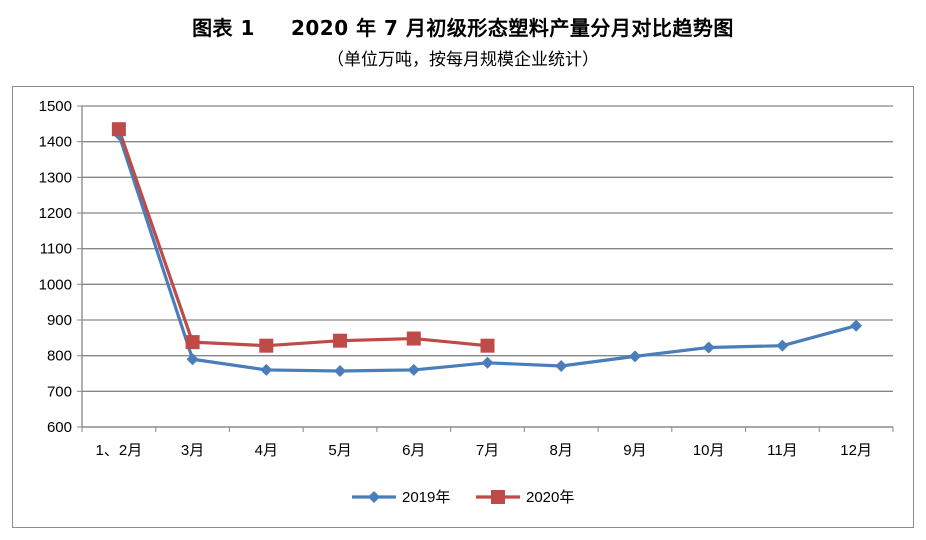 This screenshot has height=540, width=926. Describe the element at coordinates (426, 497) in the screenshot. I see `legend-label: 2019年` at that location.